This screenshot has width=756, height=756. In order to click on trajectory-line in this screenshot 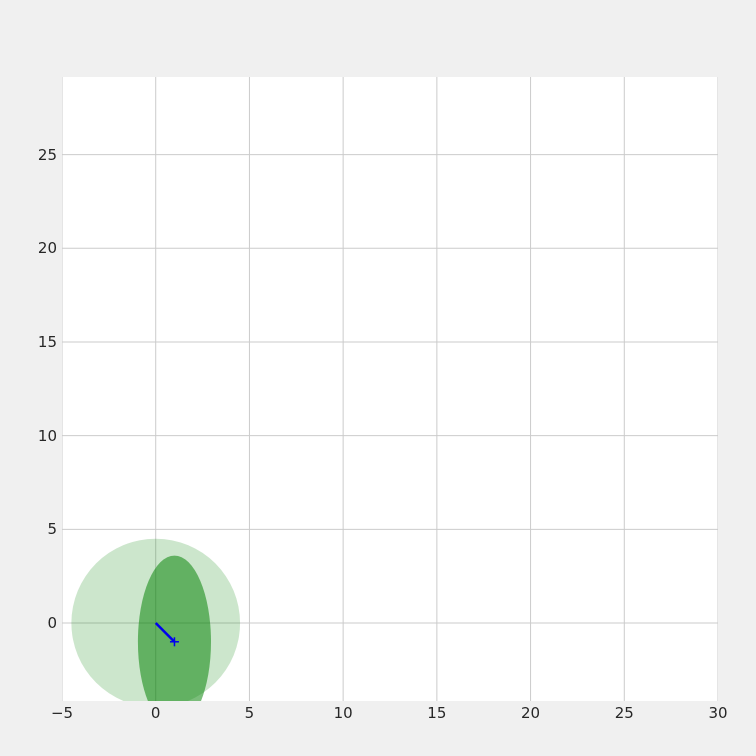, I will do `click(165, 632)`.